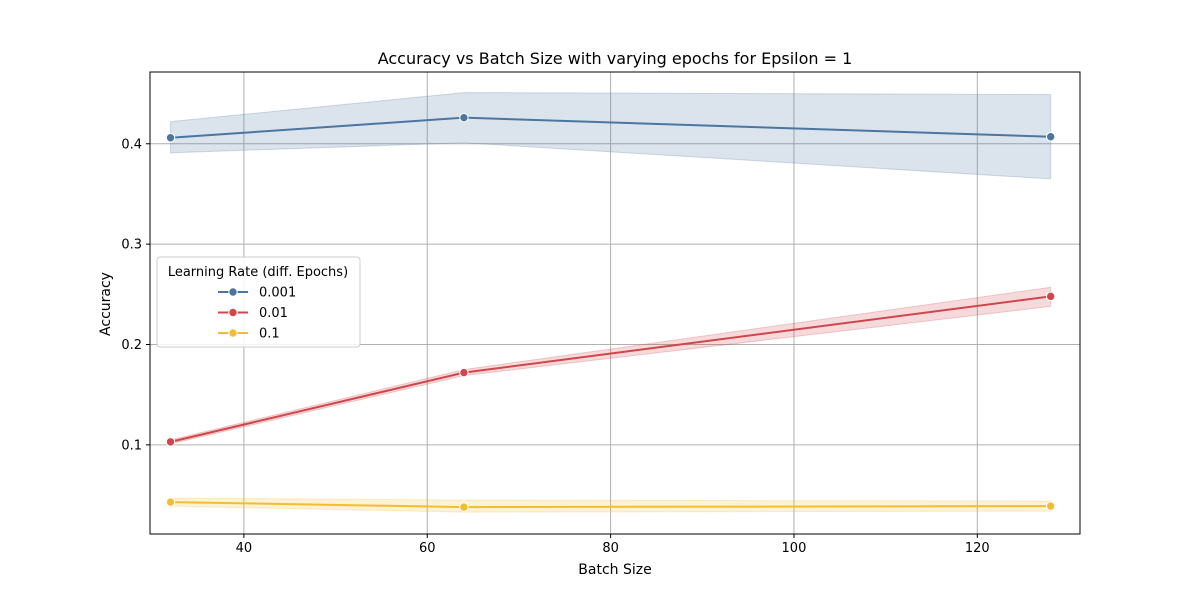  Describe the element at coordinates (794, 548) in the screenshot. I see `x-tick-label-100: 100` at that location.